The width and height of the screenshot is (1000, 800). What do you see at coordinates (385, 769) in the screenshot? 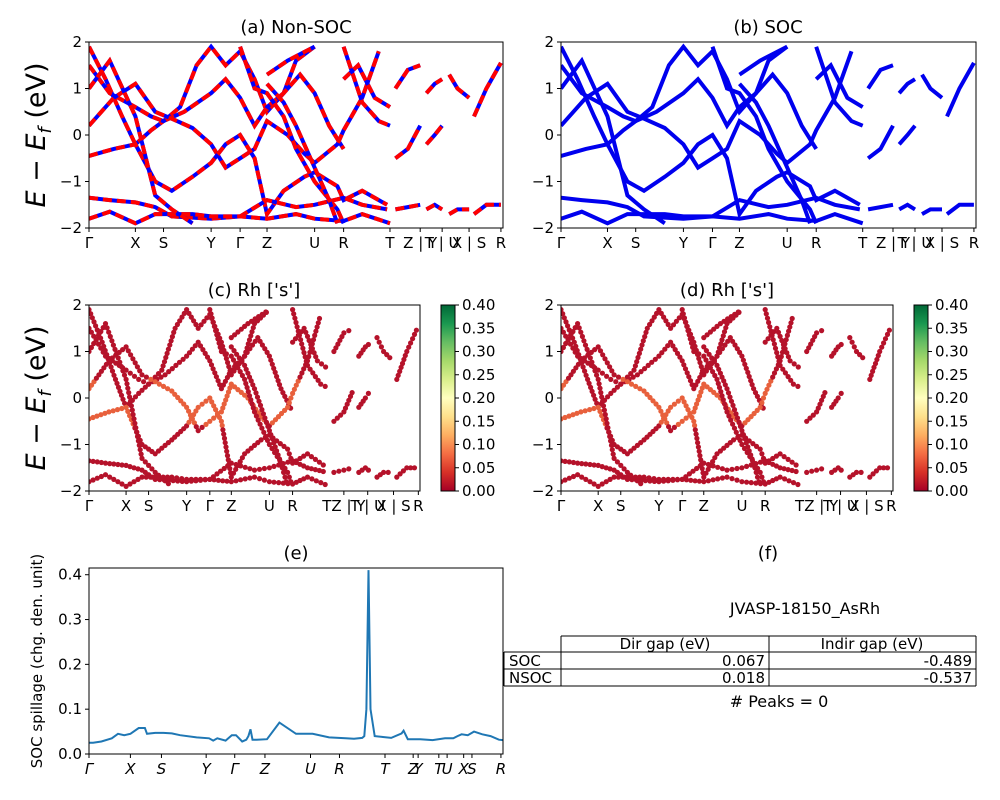
I see `panel-e-xtick-label: T` at bounding box center [385, 769].